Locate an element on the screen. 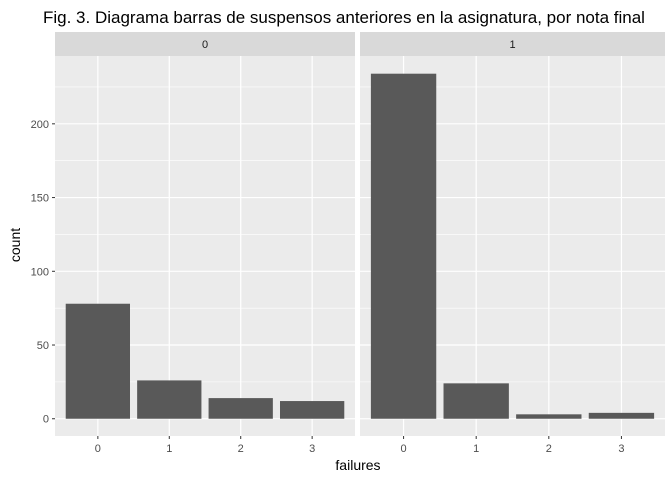  facet-strip-label: 1 is located at coordinates (512, 45).